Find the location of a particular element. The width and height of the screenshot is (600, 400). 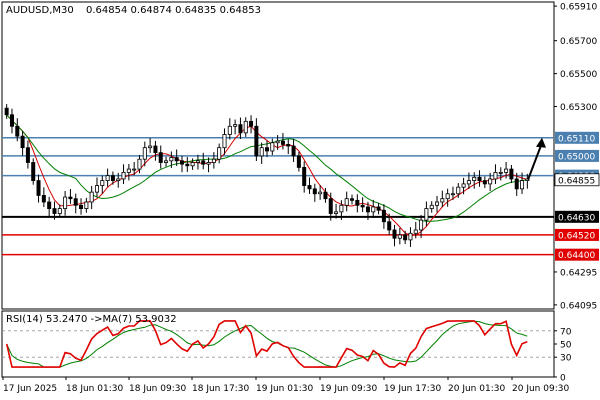

level-price-label: 0.64400 is located at coordinates (576, 256).